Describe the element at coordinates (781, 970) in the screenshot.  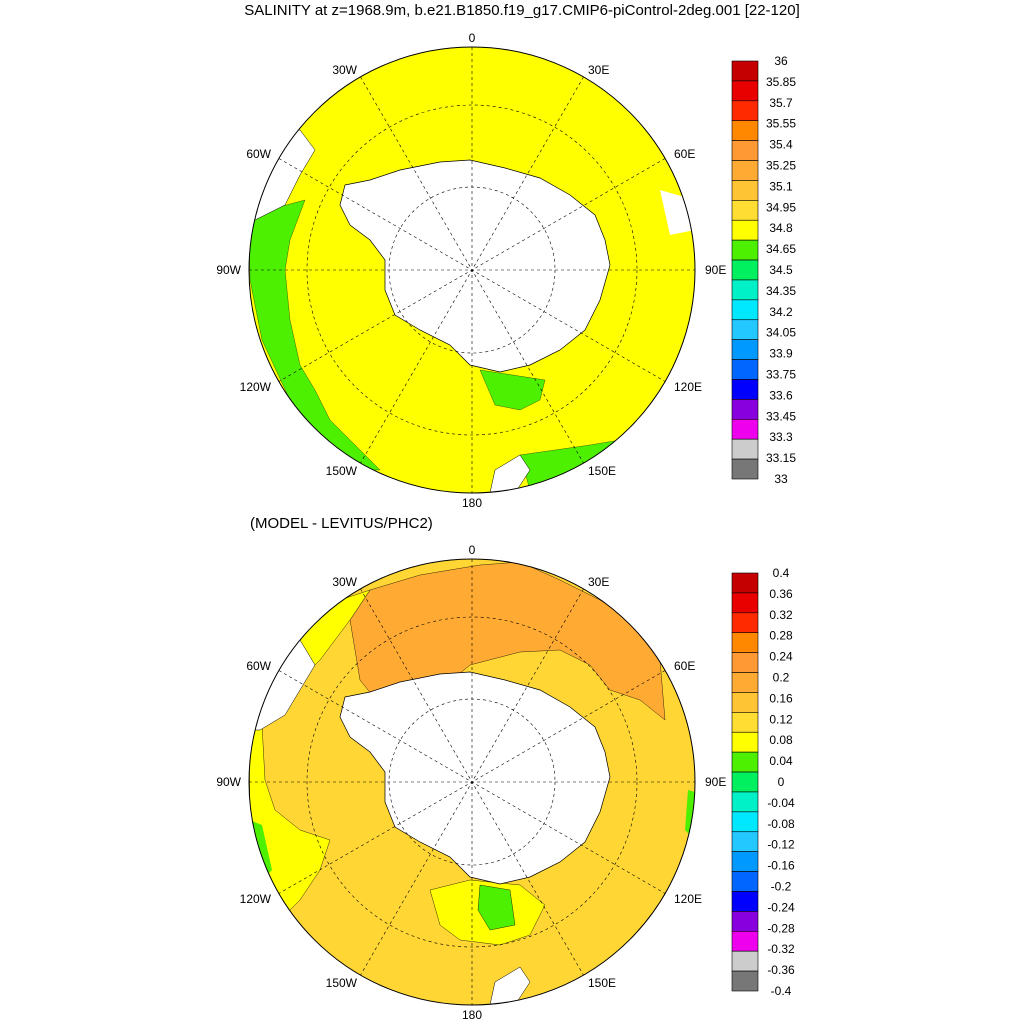
I see `colorbar-tick-label: -0.36` at that location.